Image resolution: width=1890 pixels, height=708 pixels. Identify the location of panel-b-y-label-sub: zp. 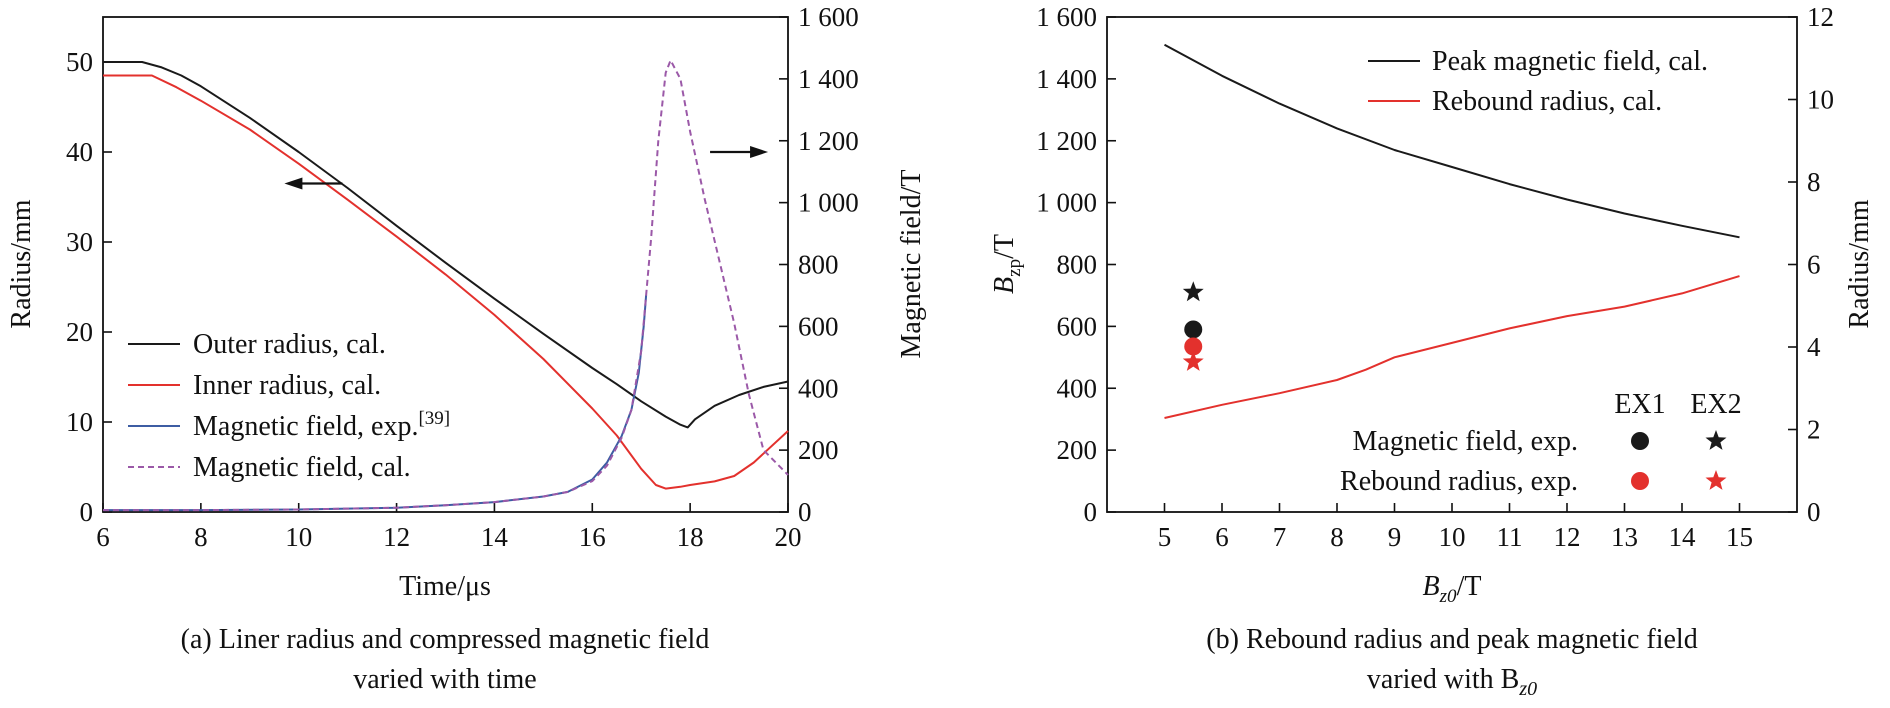
(1014, 268).